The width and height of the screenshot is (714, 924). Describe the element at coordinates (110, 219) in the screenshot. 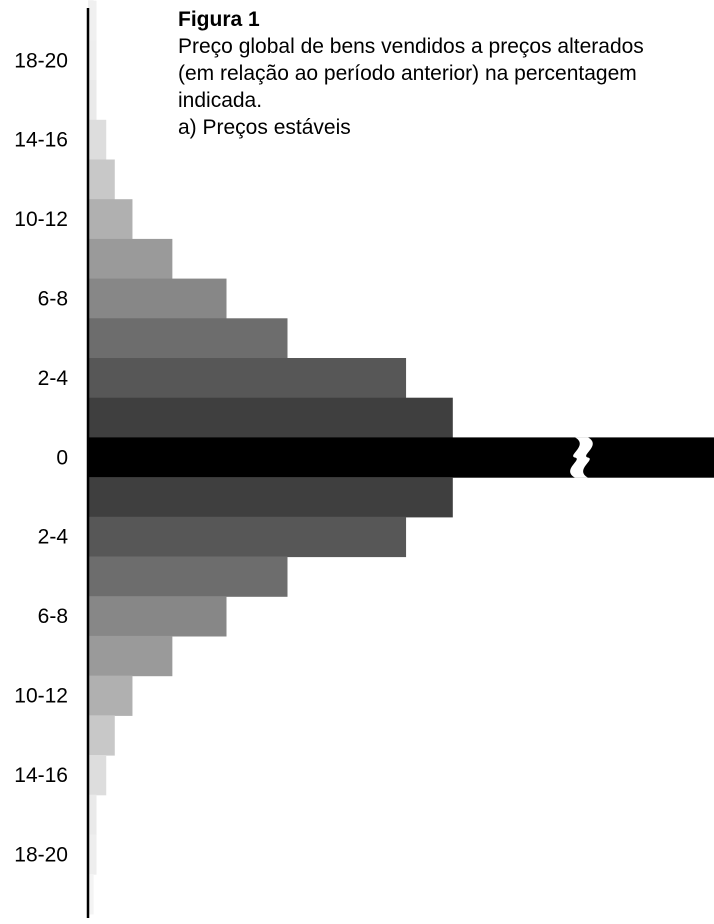

I see `bar-10-12-up` at that location.